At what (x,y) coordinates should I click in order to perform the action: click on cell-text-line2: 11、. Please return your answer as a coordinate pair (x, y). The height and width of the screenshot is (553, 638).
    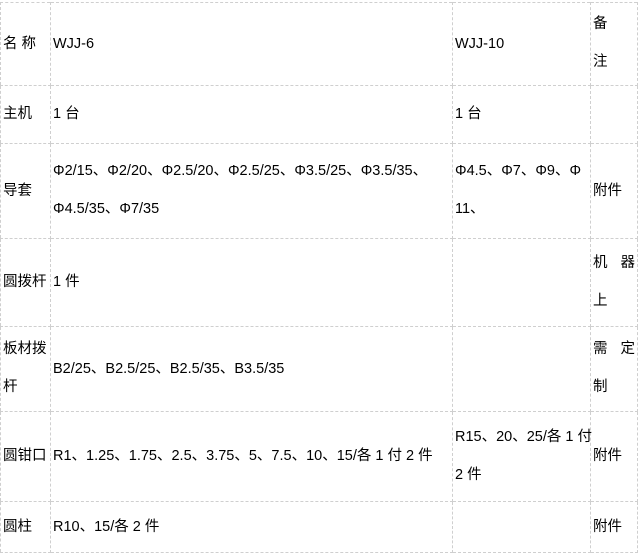
    Looking at the image, I should click on (470, 209).